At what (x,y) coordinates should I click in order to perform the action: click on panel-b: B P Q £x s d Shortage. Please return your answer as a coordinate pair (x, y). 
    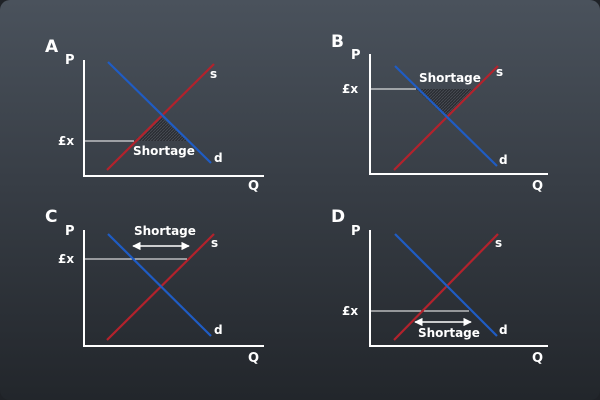
    Looking at the image, I should click on (439, 113).